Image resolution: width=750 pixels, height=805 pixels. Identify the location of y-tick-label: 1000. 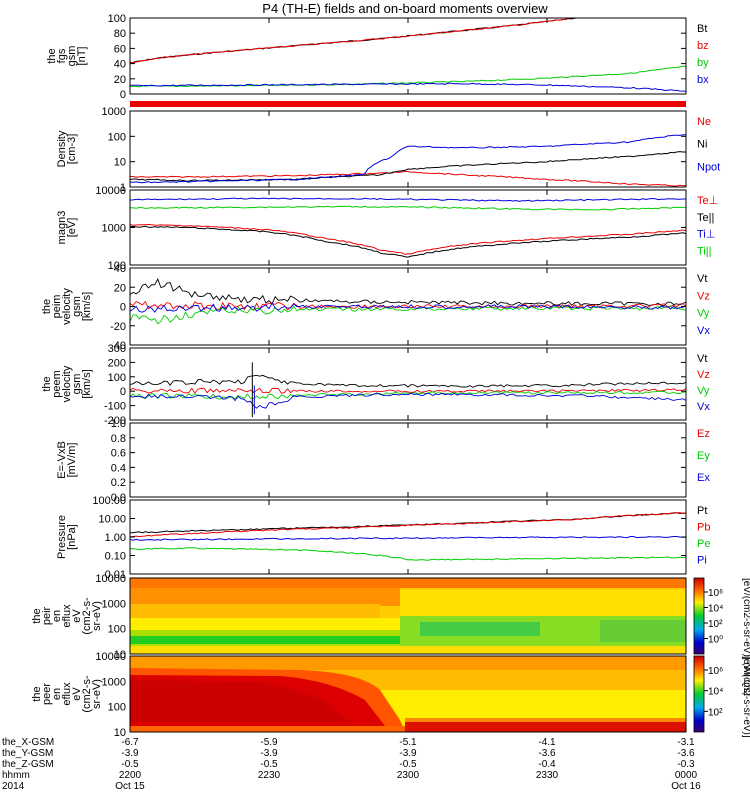
(114, 604).